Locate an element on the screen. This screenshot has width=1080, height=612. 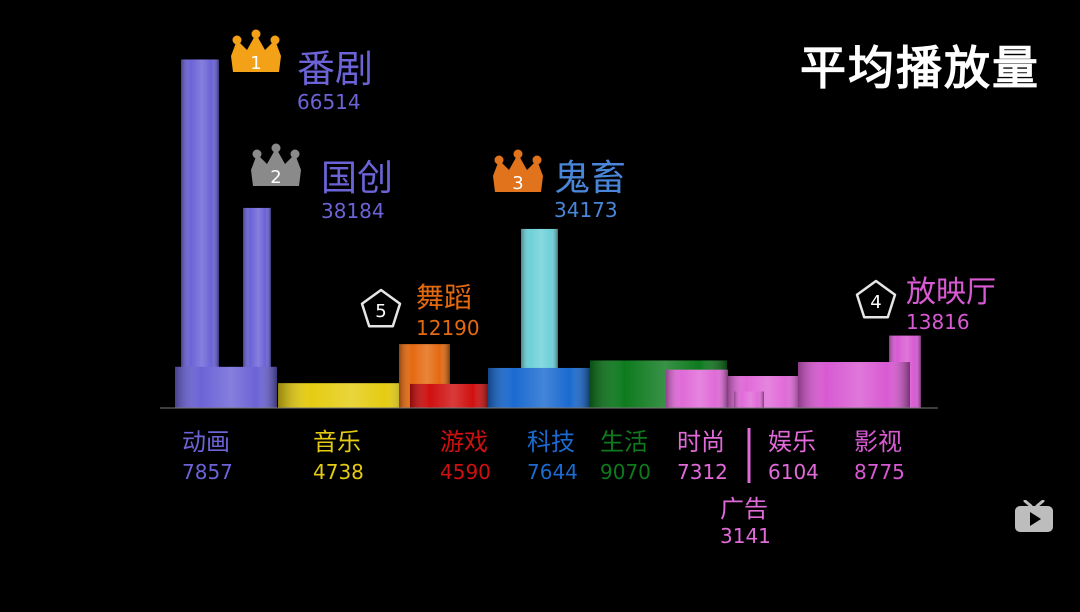
svg-text: 3 is located at coordinates (517, 183).